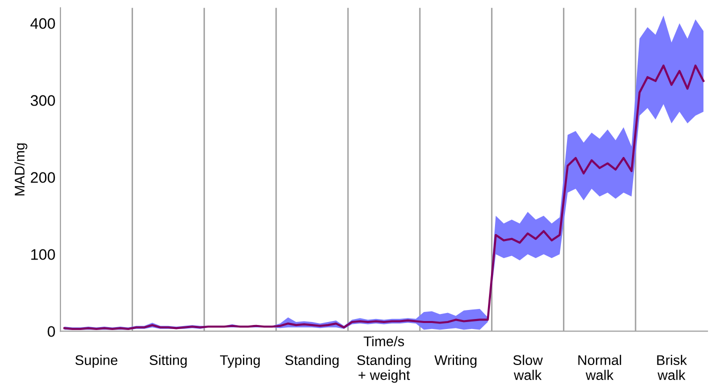 Image resolution: width=711 pixels, height=392 pixels. What do you see at coordinates (21, 169) in the screenshot?
I see `y-axis-title: MAD/mg` at bounding box center [21, 169].